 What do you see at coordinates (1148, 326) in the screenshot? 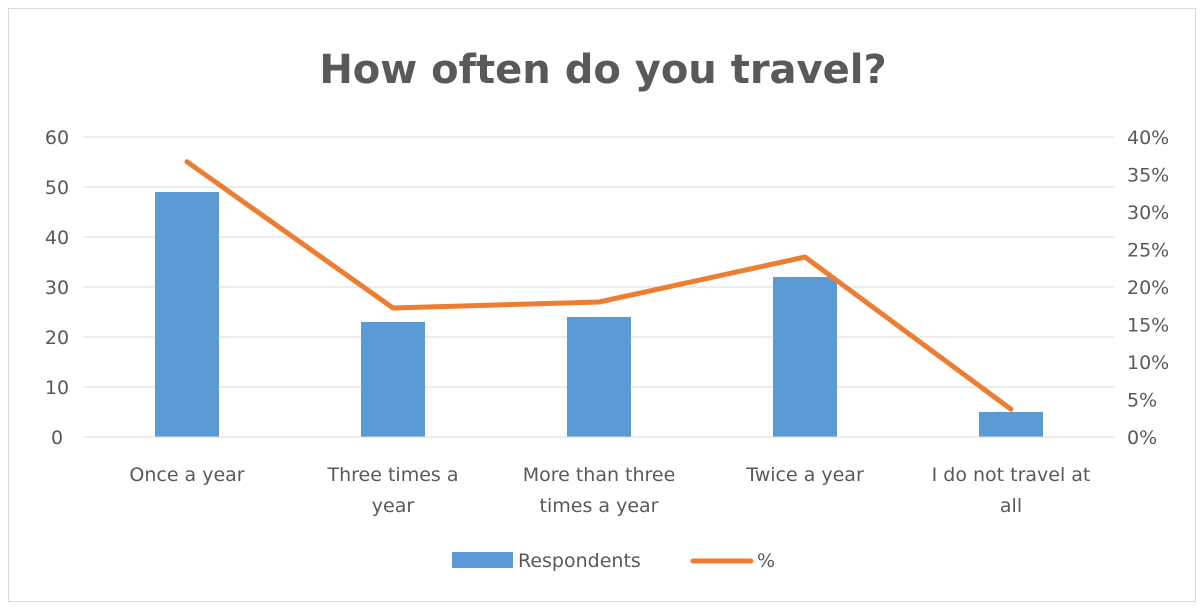
I see `right-tick-label: 15%` at bounding box center [1148, 326].